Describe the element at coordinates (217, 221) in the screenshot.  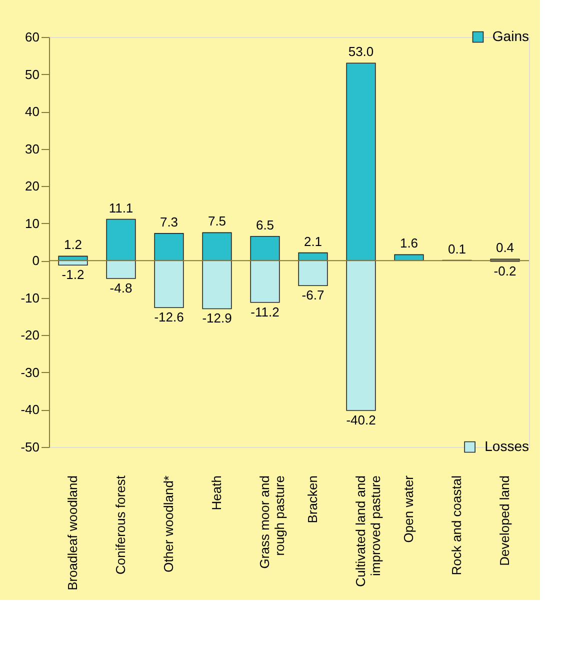
I see `data-label: 7.5` at that location.